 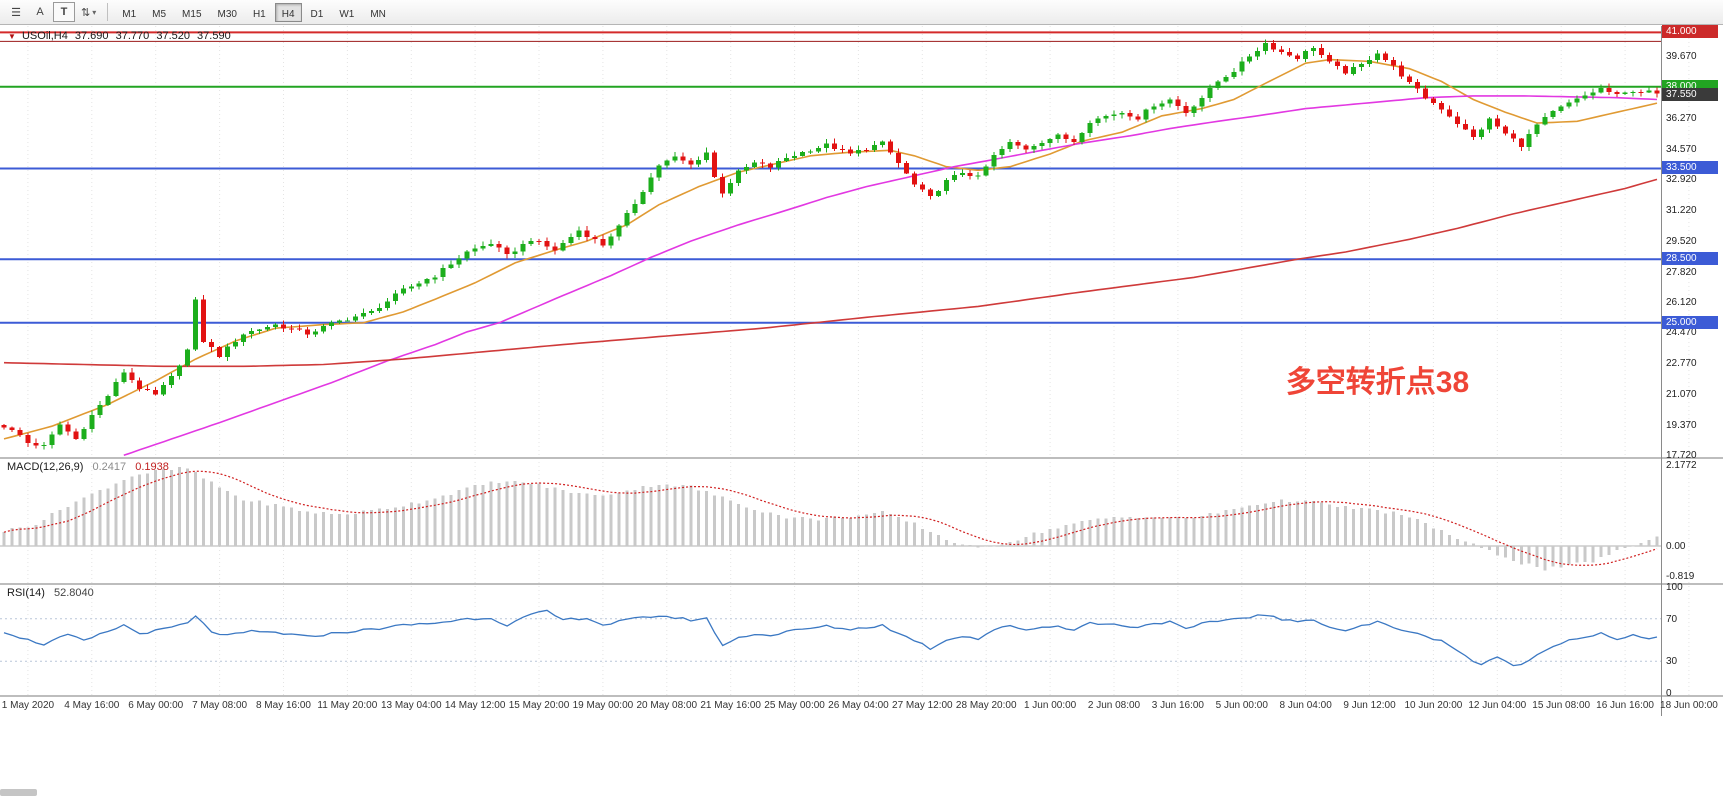 What do you see at coordinates (1672, 619) in the screenshot?
I see `rsi-tick-label: 70` at bounding box center [1672, 619].